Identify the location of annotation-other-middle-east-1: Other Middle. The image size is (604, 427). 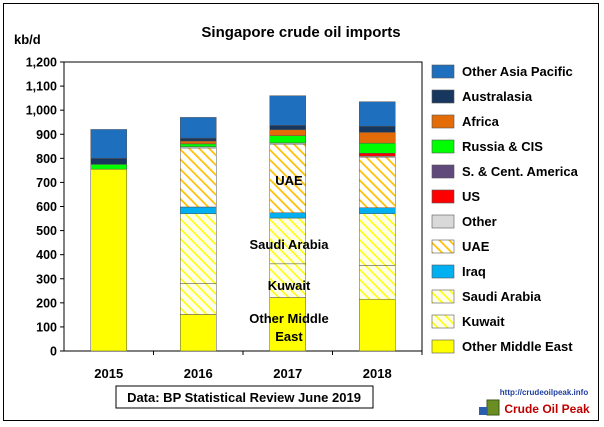
(288, 318).